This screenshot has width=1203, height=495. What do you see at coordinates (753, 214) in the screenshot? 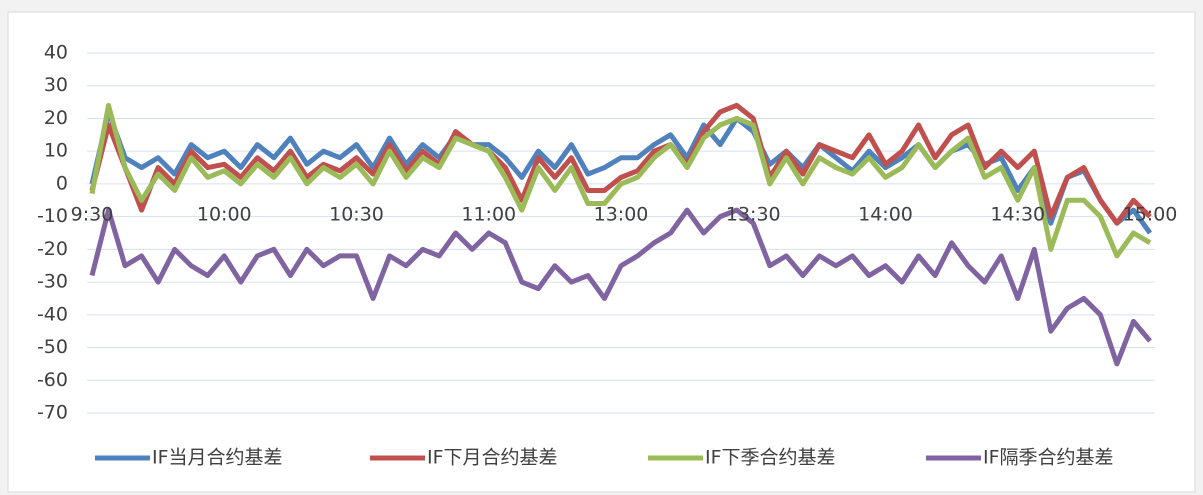
I see `x-tick-label: 13:30` at bounding box center [753, 214].